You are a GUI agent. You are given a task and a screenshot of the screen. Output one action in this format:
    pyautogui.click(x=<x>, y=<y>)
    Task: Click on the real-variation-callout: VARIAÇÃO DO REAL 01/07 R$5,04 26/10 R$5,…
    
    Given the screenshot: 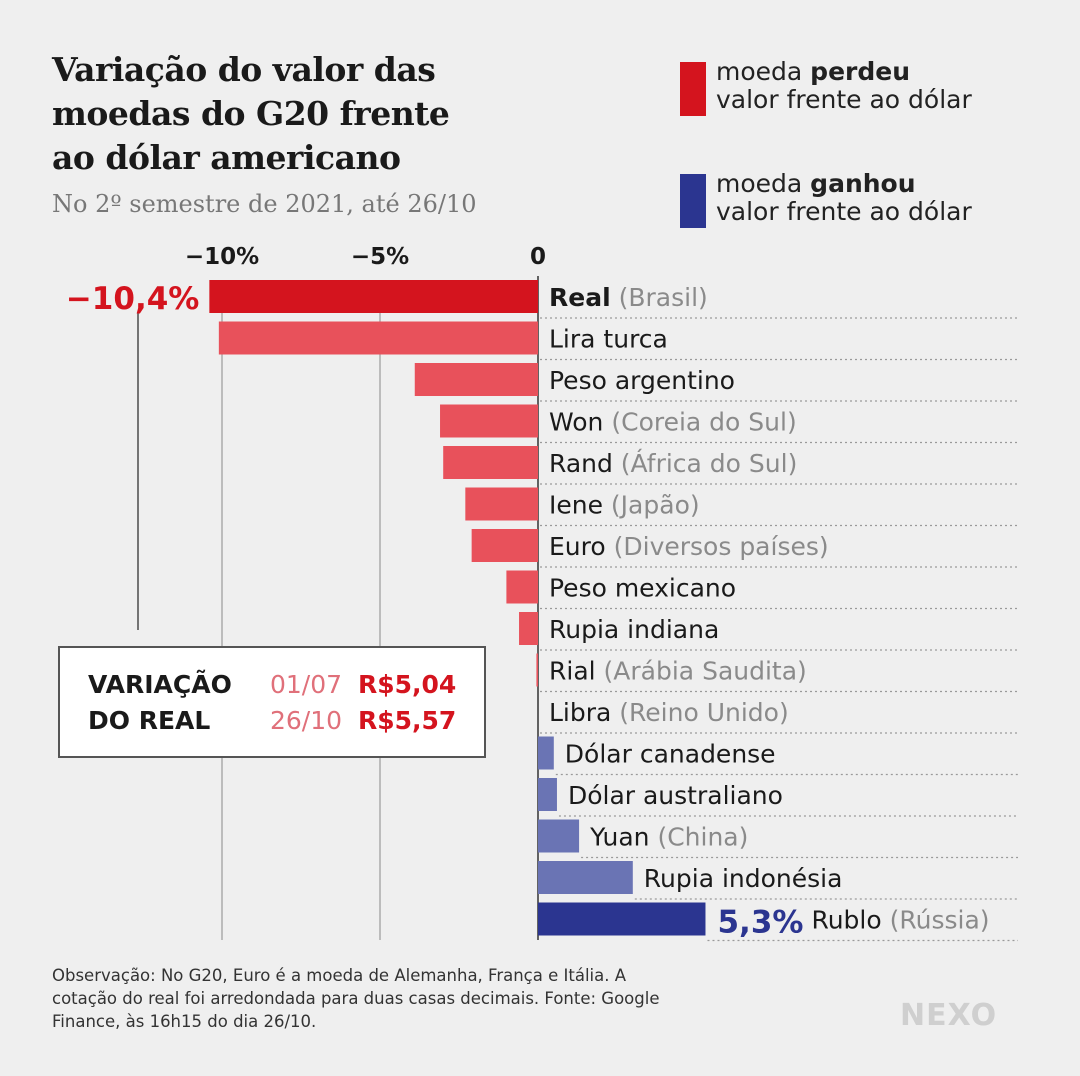 What is the action you would take?
    pyautogui.click(x=272, y=702)
    